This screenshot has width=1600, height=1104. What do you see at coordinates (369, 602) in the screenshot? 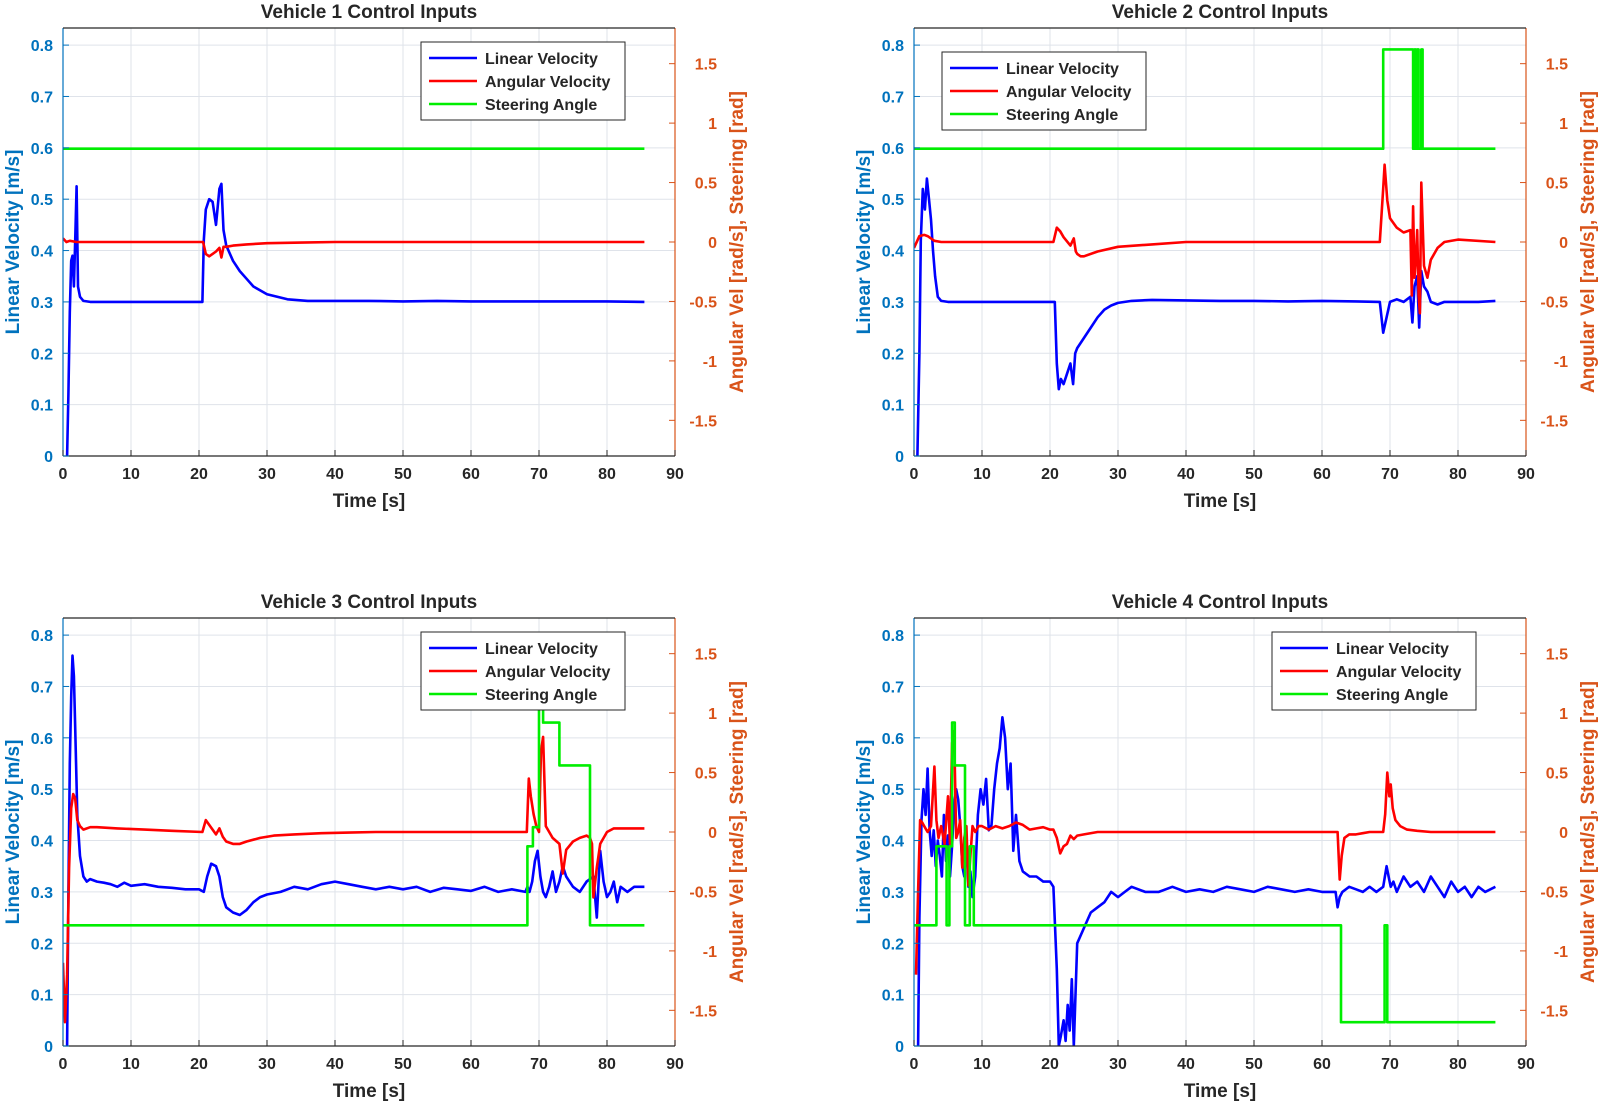
I see `chart-title: Vehicle 3 Control Inputs` at bounding box center [369, 602].